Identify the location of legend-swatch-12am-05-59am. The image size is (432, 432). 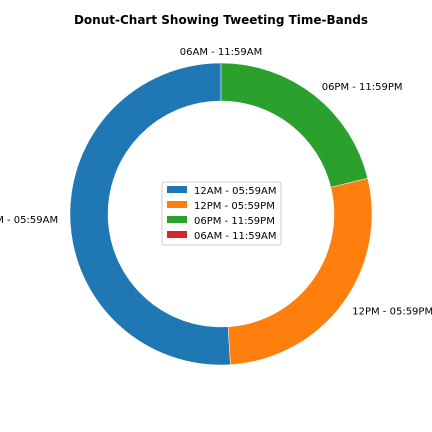
(177, 189).